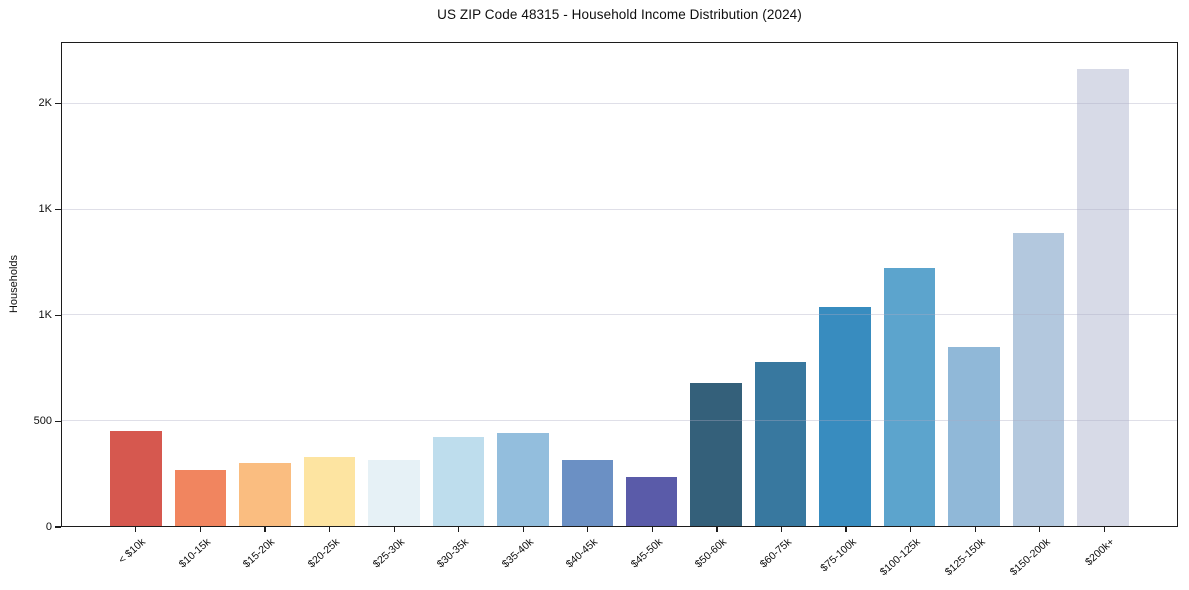 Image resolution: width=1189 pixels, height=590 pixels. What do you see at coordinates (523, 479) in the screenshot?
I see `bar-$35-40k` at bounding box center [523, 479].